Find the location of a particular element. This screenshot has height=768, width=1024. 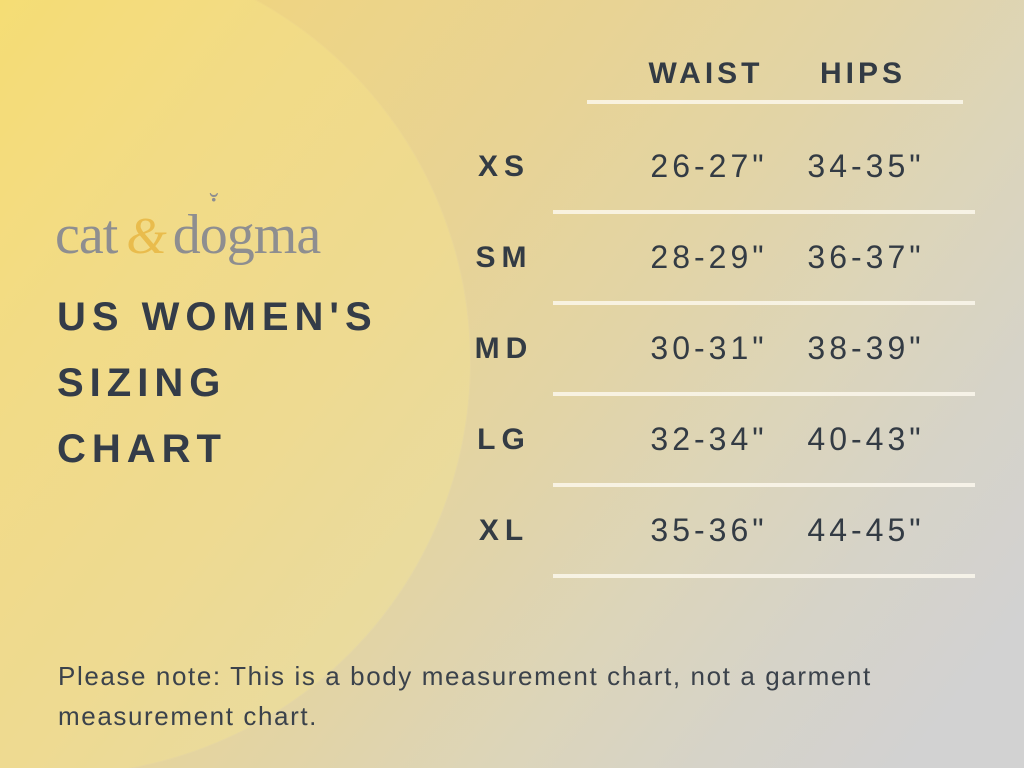

brand-logo: cat & do ˘ · gma is located at coordinates (188, 227).